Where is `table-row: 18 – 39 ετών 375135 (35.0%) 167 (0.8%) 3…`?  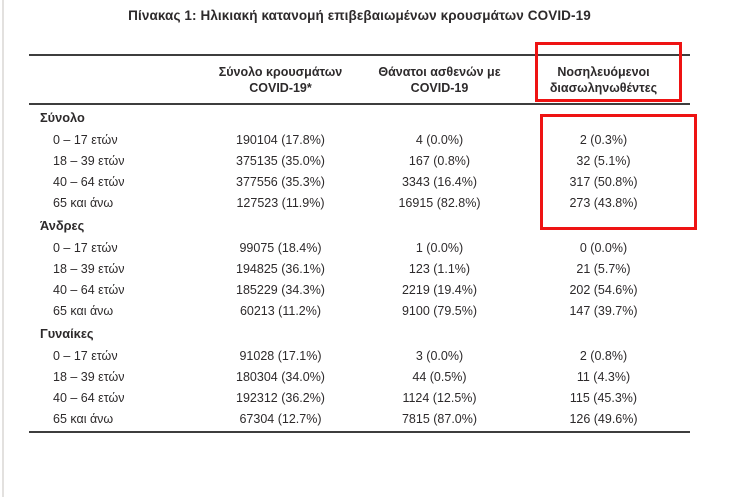
table-row: 18 – 39 ετών 375135 (35.0%) 167 (0.8%) 3… is located at coordinates (359, 160).